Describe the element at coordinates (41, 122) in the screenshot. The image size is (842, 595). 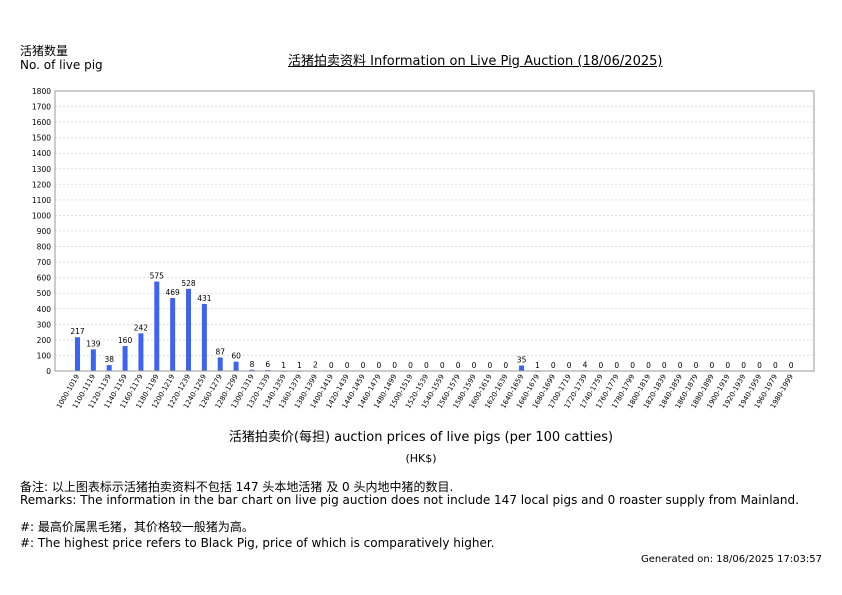
I see `y-tick-label: 1600` at that location.